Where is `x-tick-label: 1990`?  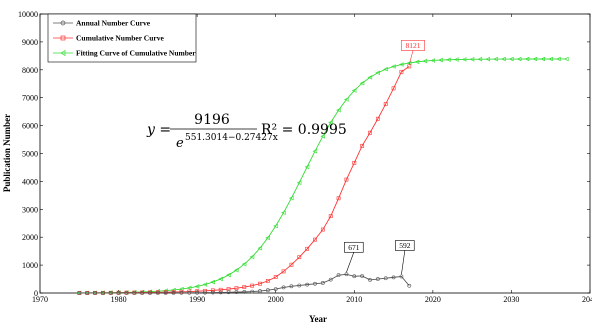 x-tick-label: 1990 is located at coordinates (197, 299).